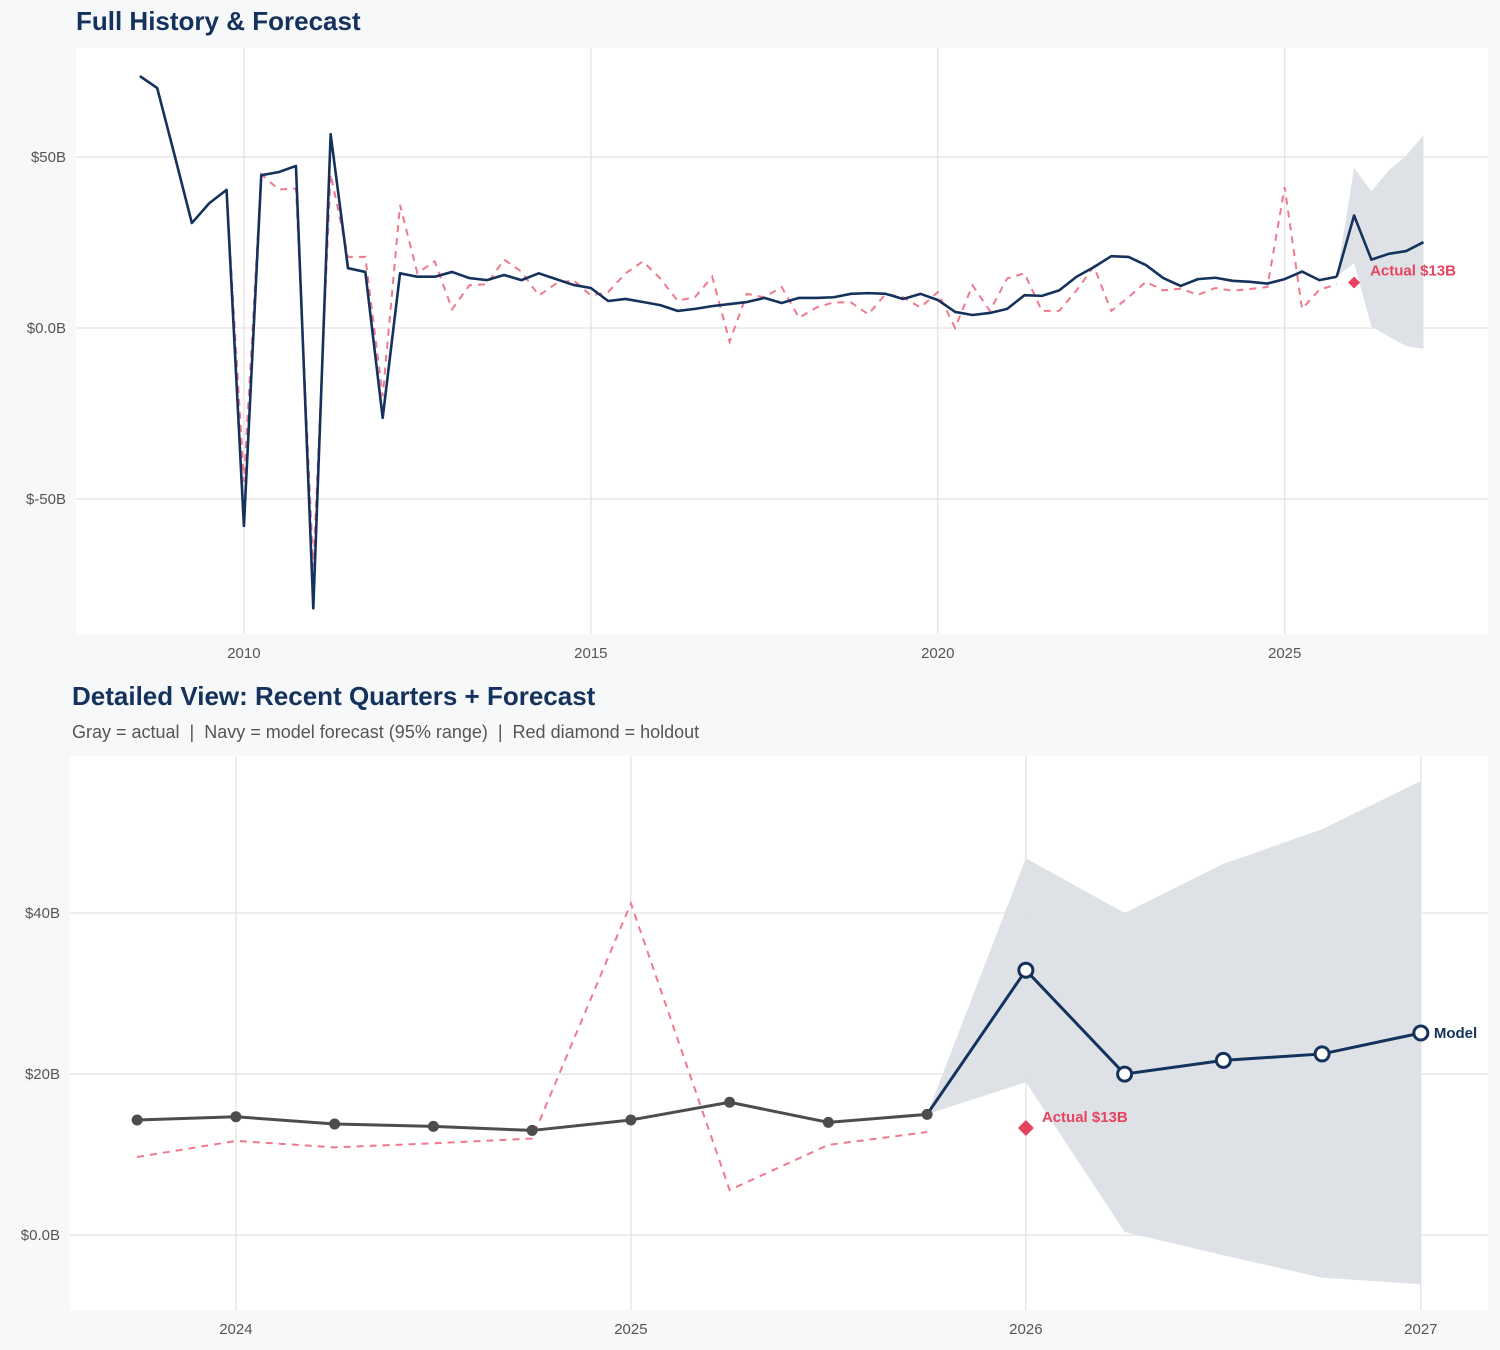 The image size is (1500, 1350). I want to click on x-tick-label: 2027, so click(1420, 1329).